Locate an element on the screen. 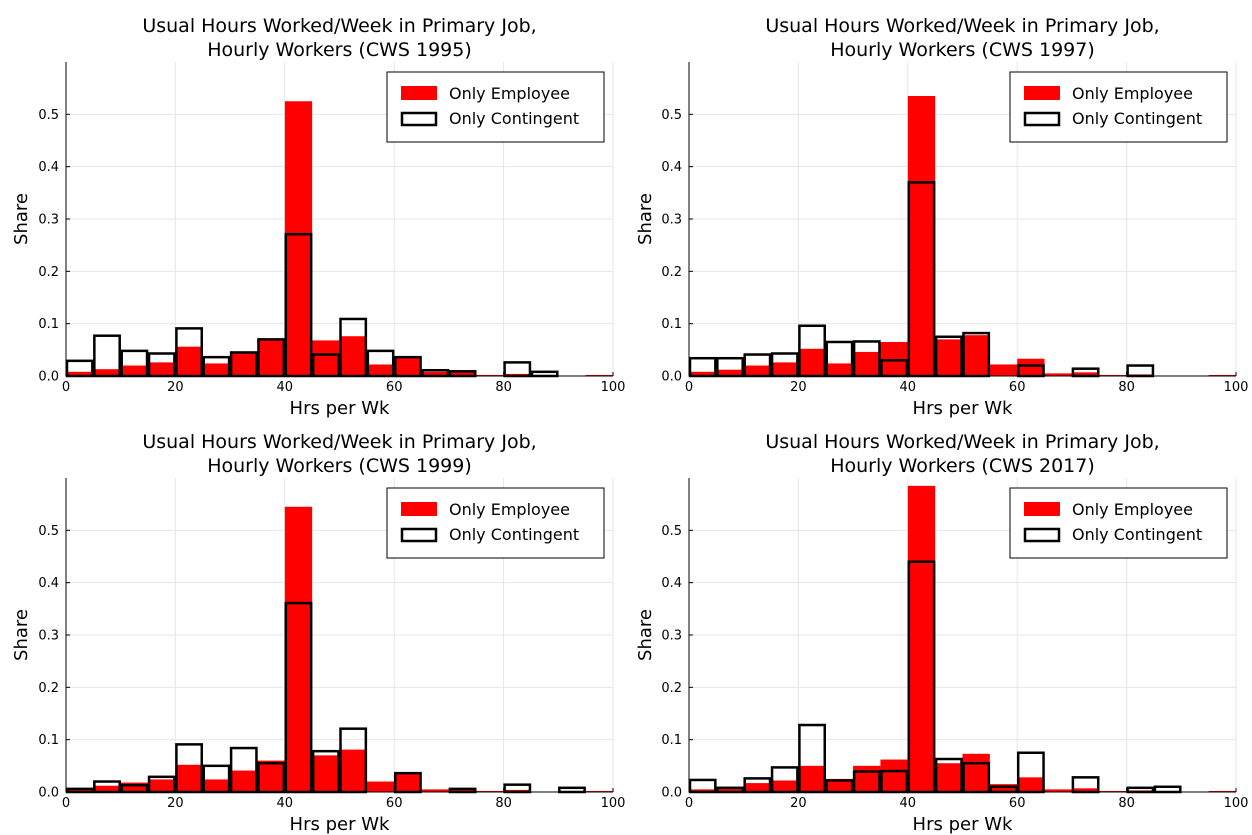 This screenshot has width=1252, height=835. legend: Only Employee Only Contingent is located at coordinates (495, 523).